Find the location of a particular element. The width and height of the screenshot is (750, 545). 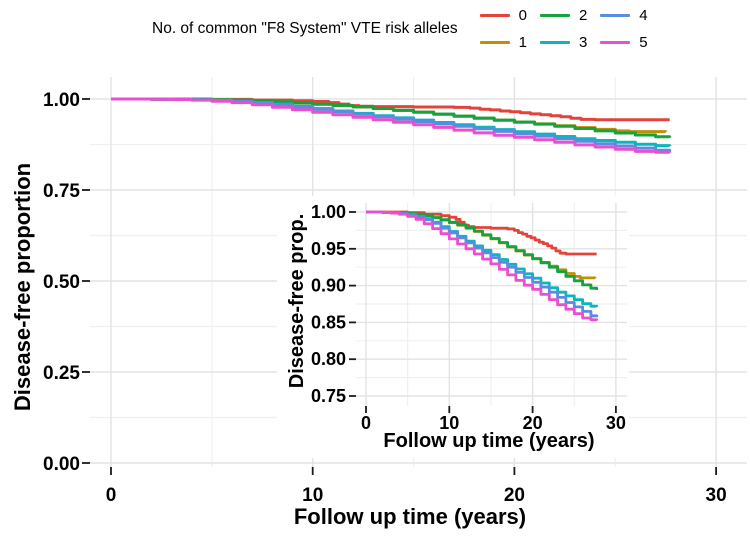

y-tick-label: 0.50 is located at coordinates (61, 282).